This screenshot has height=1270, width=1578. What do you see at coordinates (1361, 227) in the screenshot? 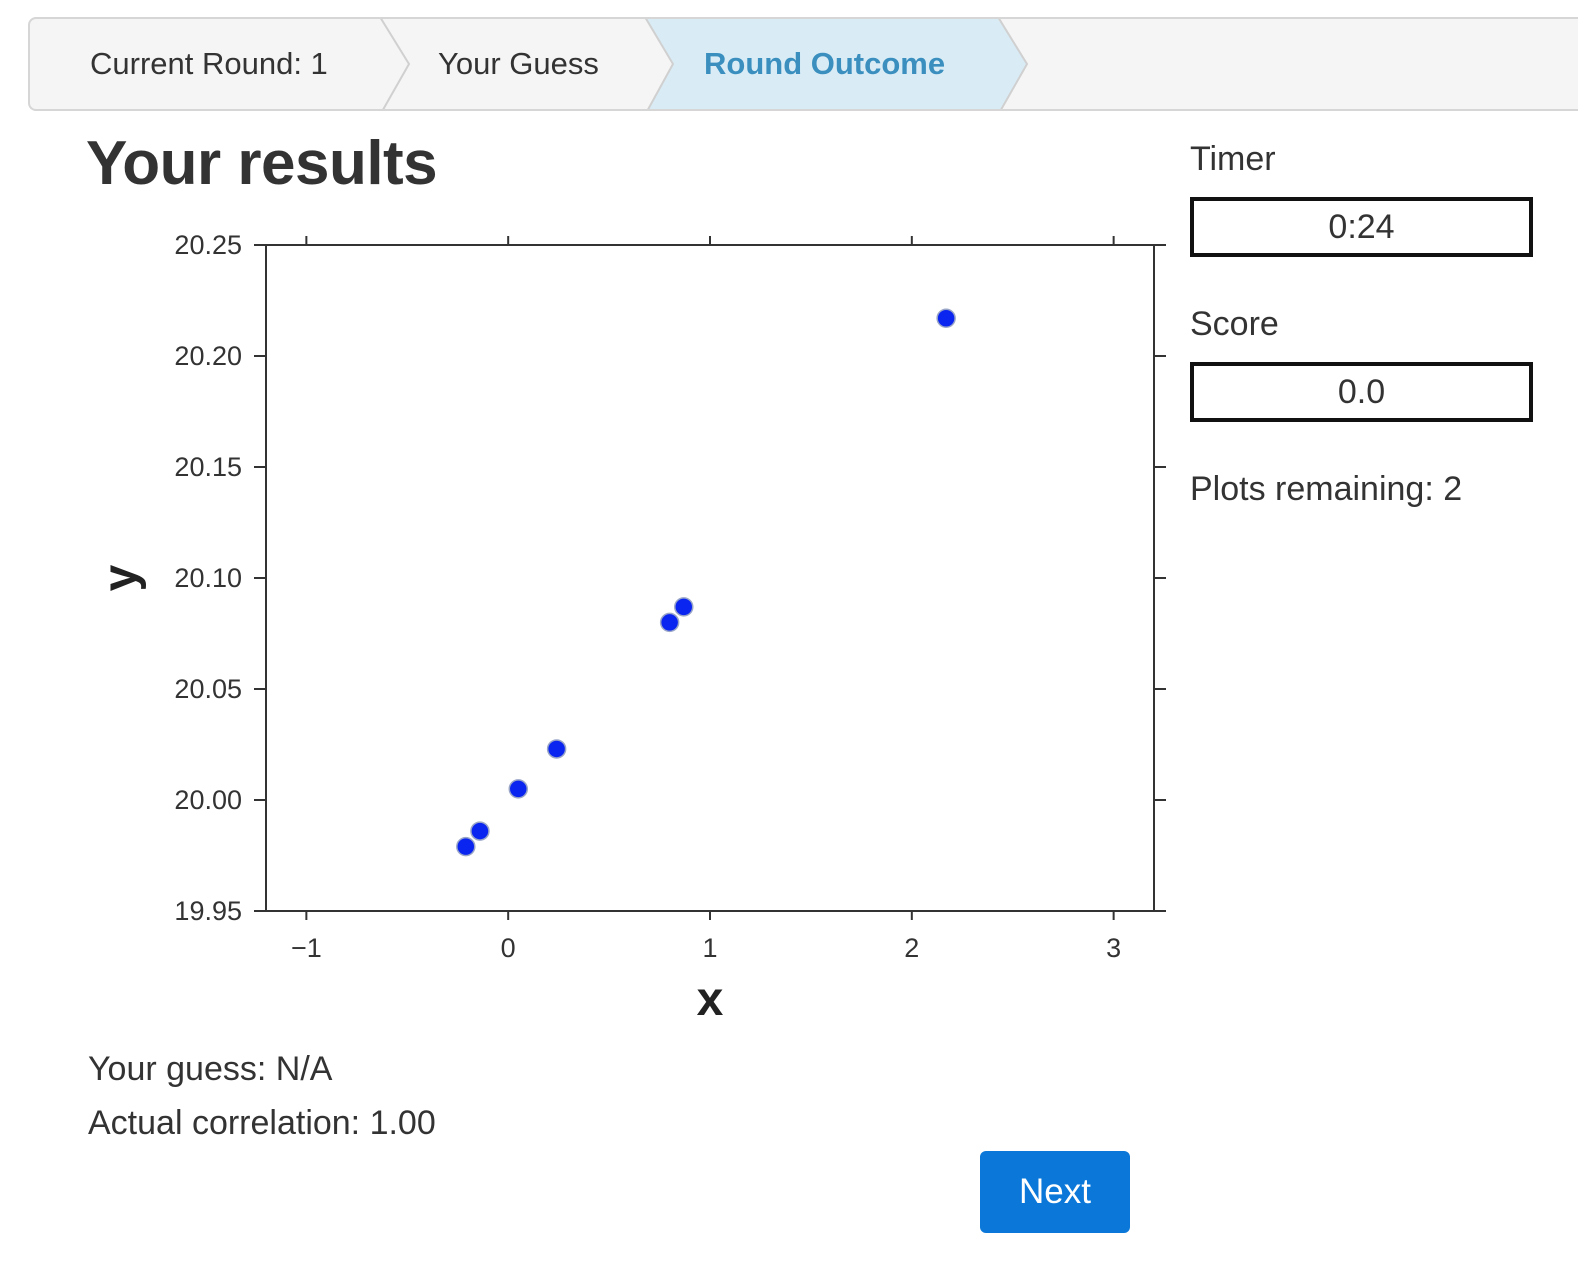
I see `timer-display: 0:24` at bounding box center [1361, 227].